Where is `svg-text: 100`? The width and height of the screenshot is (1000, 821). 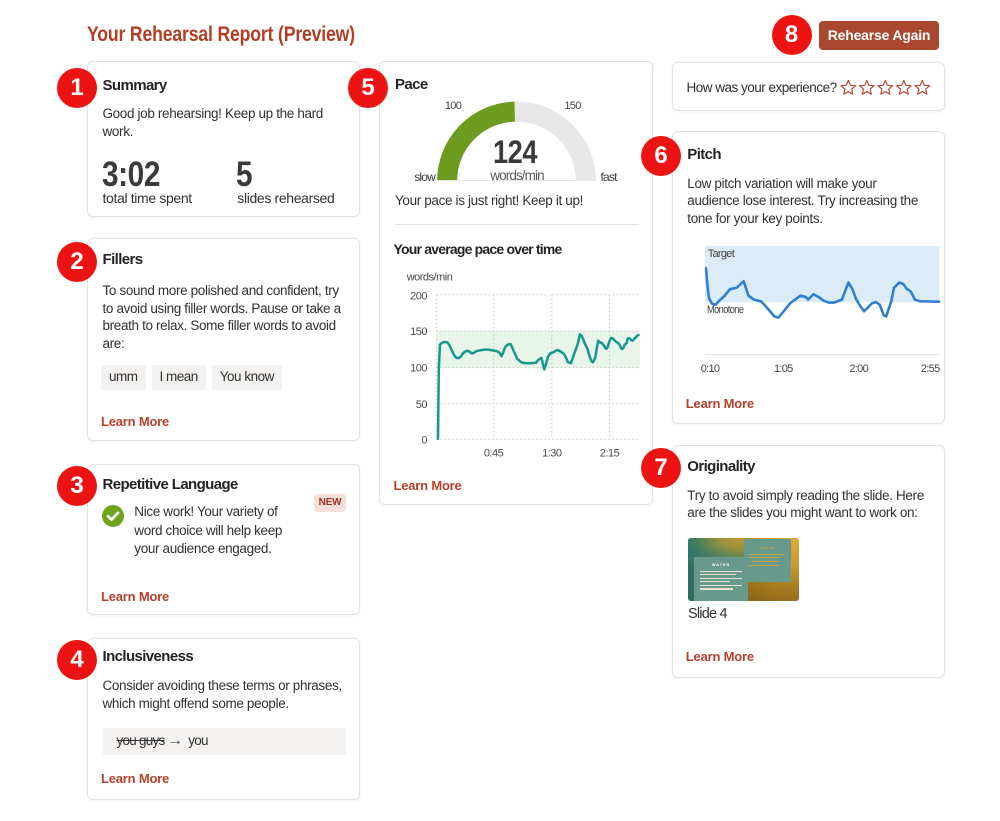
svg-text: 100 is located at coordinates (418, 369).